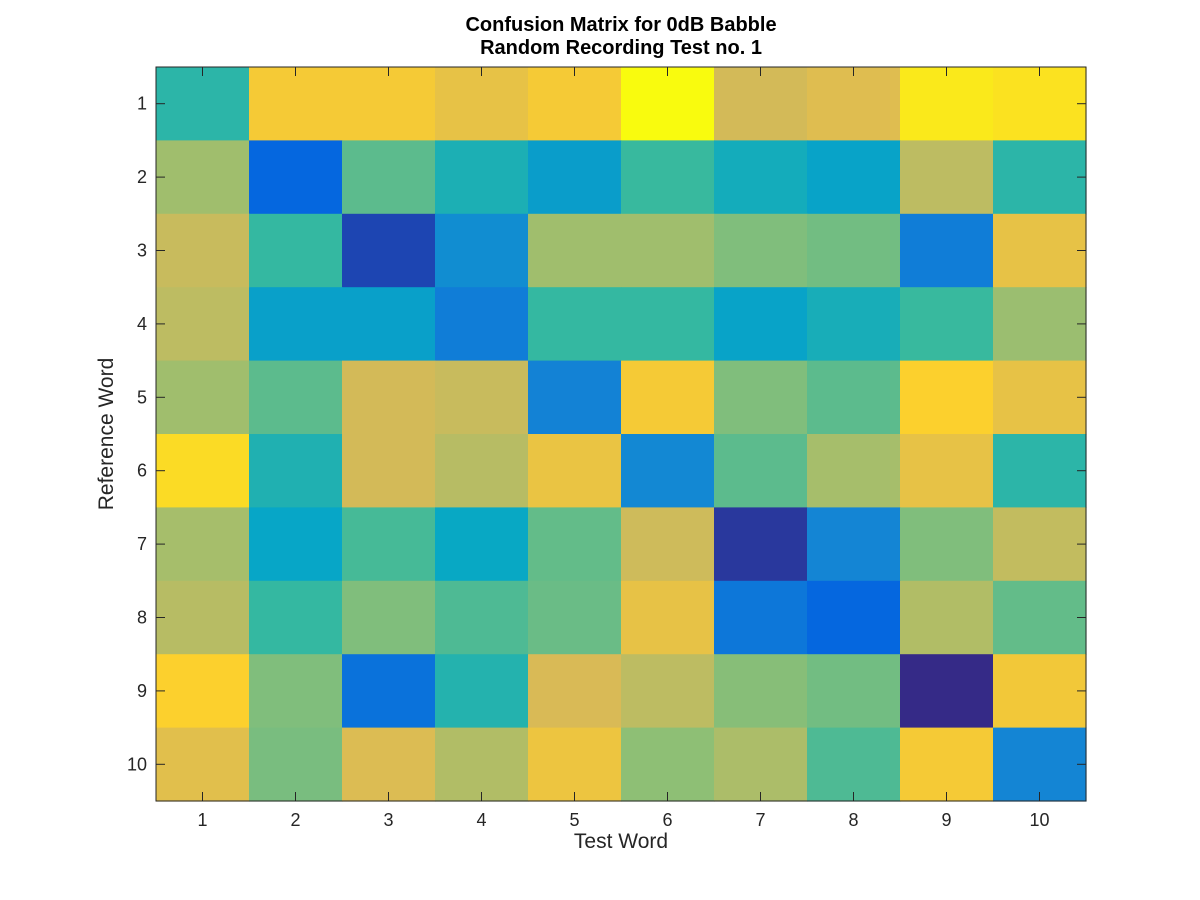  I want to click on x-tick-label: 2, so click(295, 820).